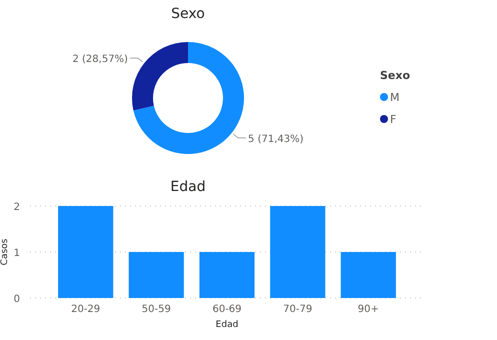 Image resolution: width=497 pixels, height=340 pixels. What do you see at coordinates (17, 253) in the screenshot?
I see `y-tick-label: 1` at bounding box center [17, 253].